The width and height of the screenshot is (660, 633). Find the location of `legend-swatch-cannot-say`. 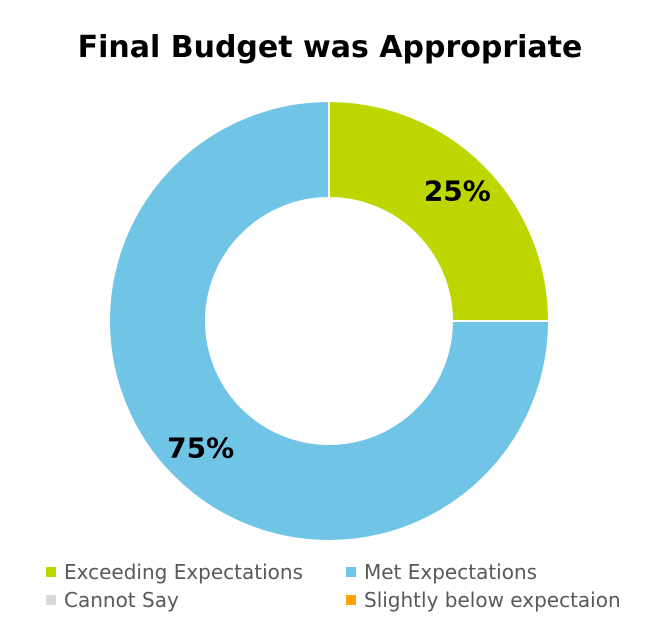

legend-swatch-cannot-say is located at coordinates (51, 600).